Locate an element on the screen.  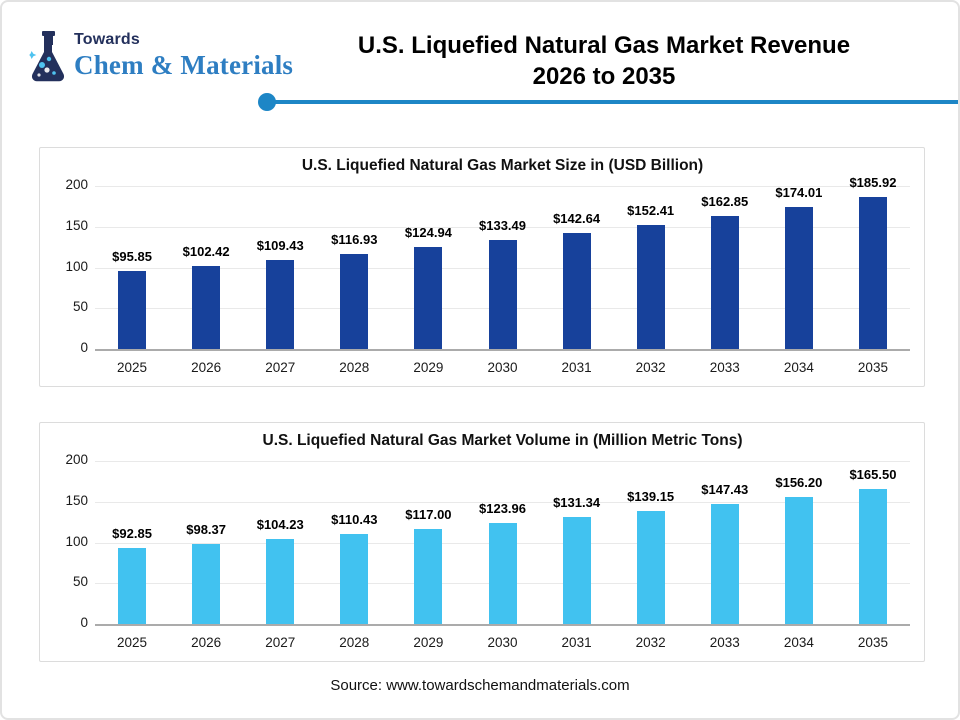
bar-value-label: $98.37 is located at coordinates (206, 529).